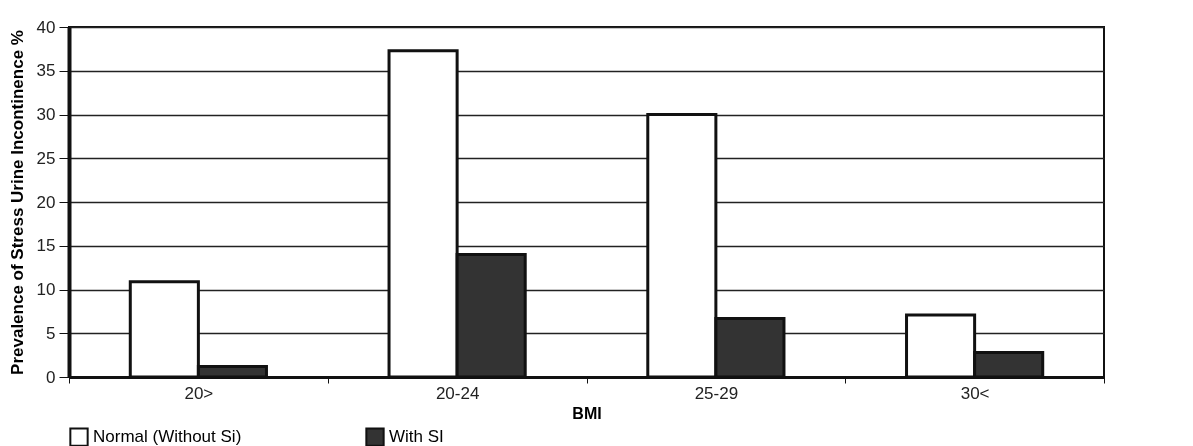 Image resolution: width=1193 pixels, height=446 pixels. Describe the element at coordinates (51, 377) in the screenshot. I see `y-tick-label: 0` at that location.